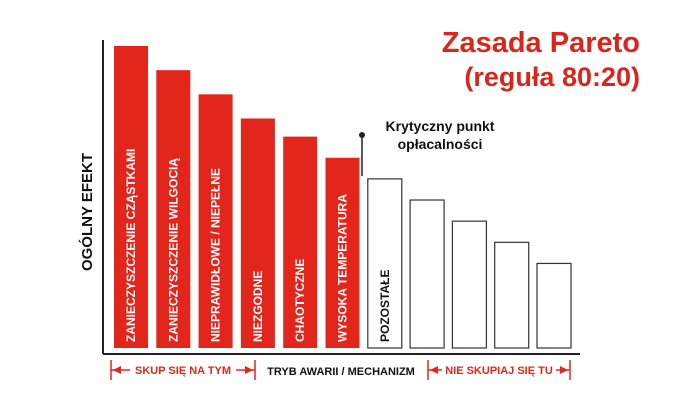  What do you see at coordinates (541, 43) in the screenshot?
I see `chart-title: Zasada Pareto` at bounding box center [541, 43].